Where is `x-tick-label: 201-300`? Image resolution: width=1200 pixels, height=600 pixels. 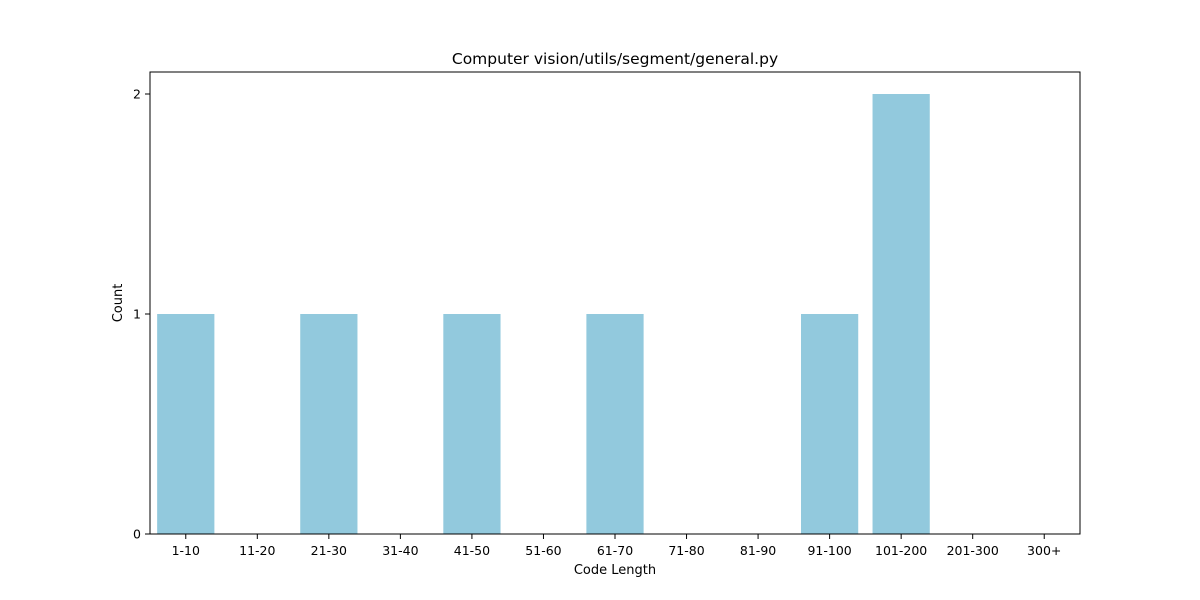 x-tick-label: 201-300 is located at coordinates (973, 550).